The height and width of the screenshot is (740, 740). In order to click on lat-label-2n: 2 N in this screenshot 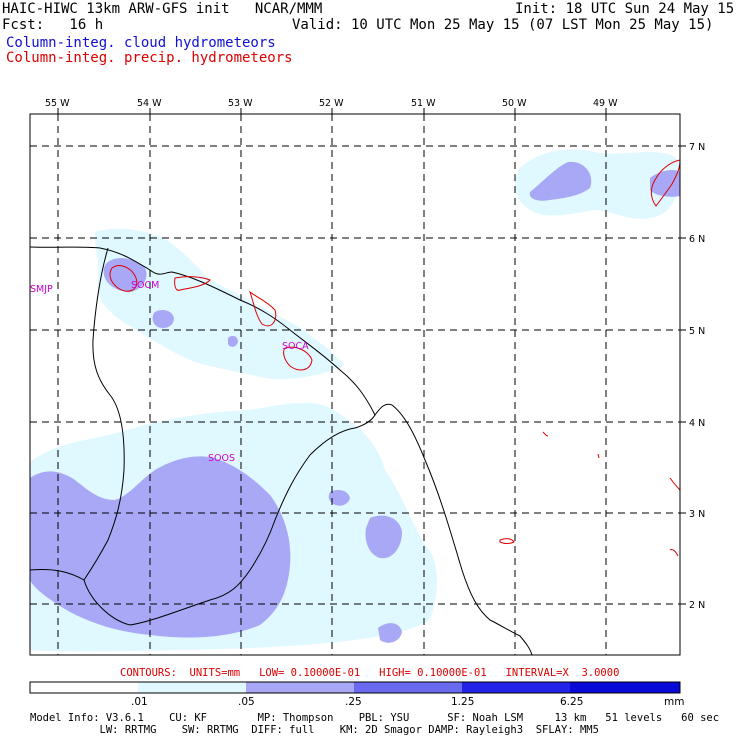, I will do `click(697, 605)`.